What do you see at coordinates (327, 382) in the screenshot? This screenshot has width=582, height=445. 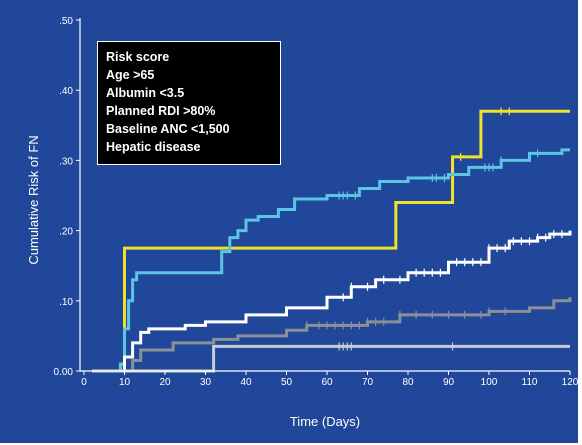 I see `x-tick-label: 60` at bounding box center [327, 382].